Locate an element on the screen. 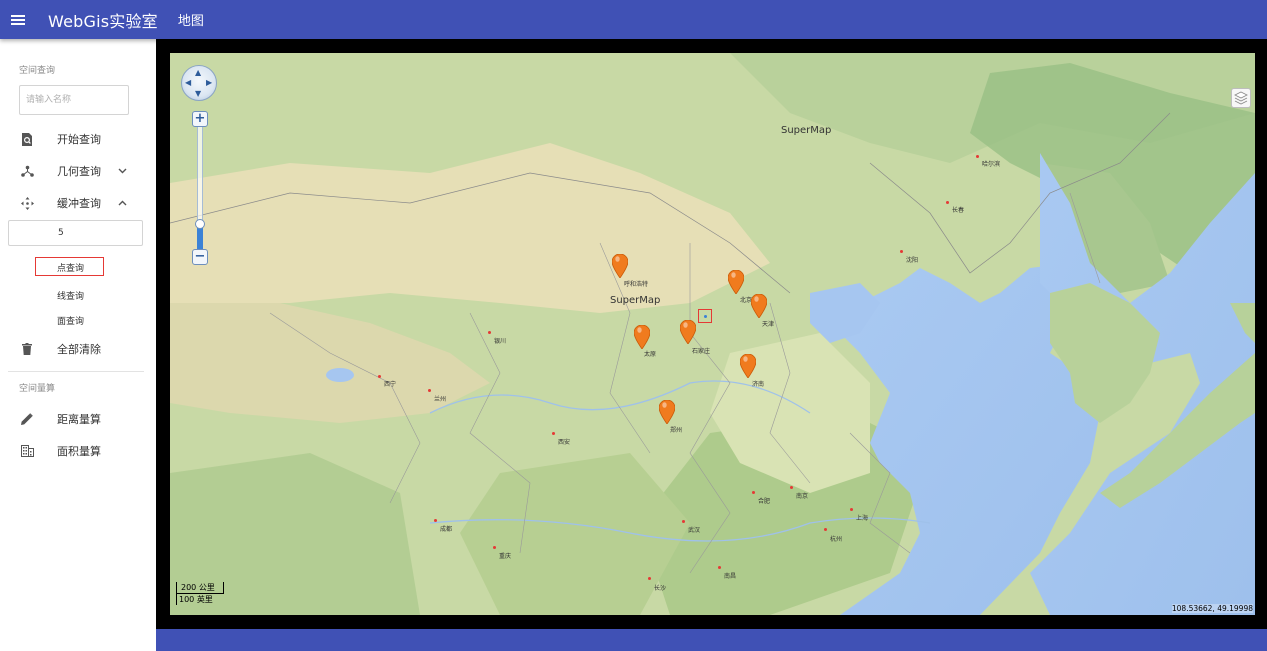 This screenshot has width=1267, height=651. start-query-label: 开始查询 is located at coordinates (79, 139).